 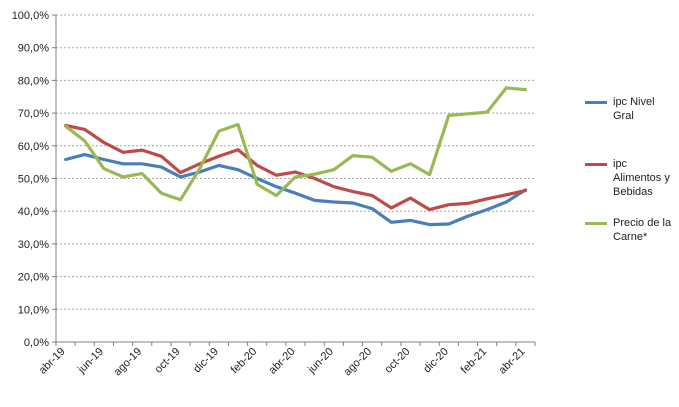 I want to click on y-tick-label: 70,0%, so click(x=33, y=114).